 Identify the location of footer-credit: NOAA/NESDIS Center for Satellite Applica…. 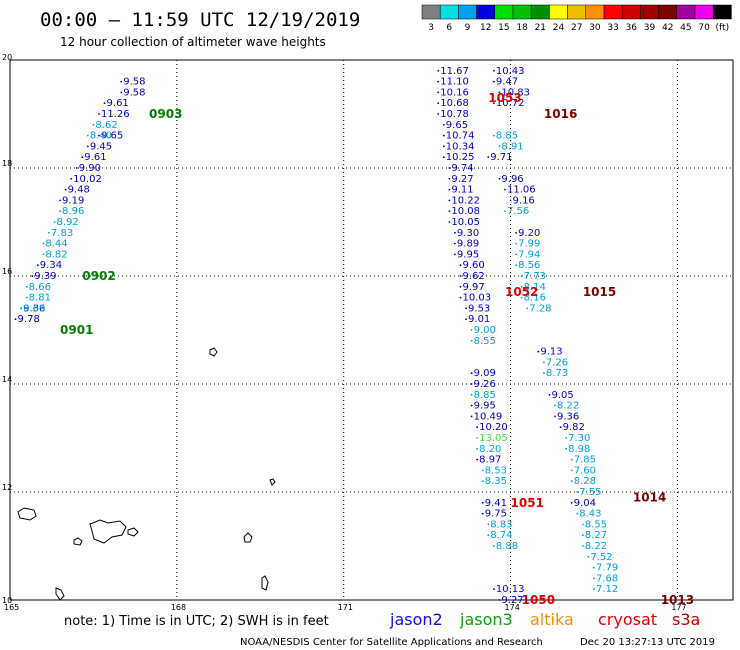
(391, 642).